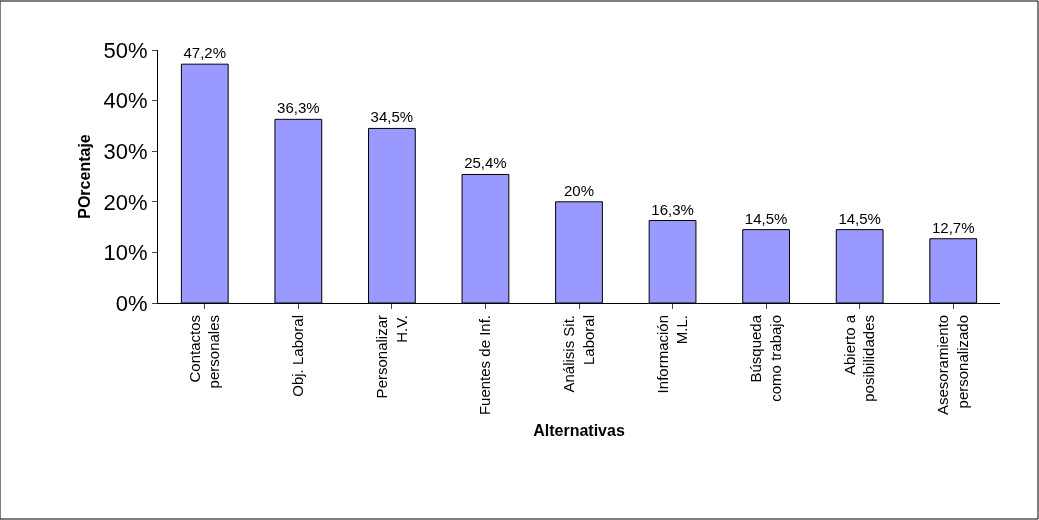 This screenshot has width=1039, height=520. I want to click on x-tick-label: Análisis Sit. Laboral, so click(578, 354).